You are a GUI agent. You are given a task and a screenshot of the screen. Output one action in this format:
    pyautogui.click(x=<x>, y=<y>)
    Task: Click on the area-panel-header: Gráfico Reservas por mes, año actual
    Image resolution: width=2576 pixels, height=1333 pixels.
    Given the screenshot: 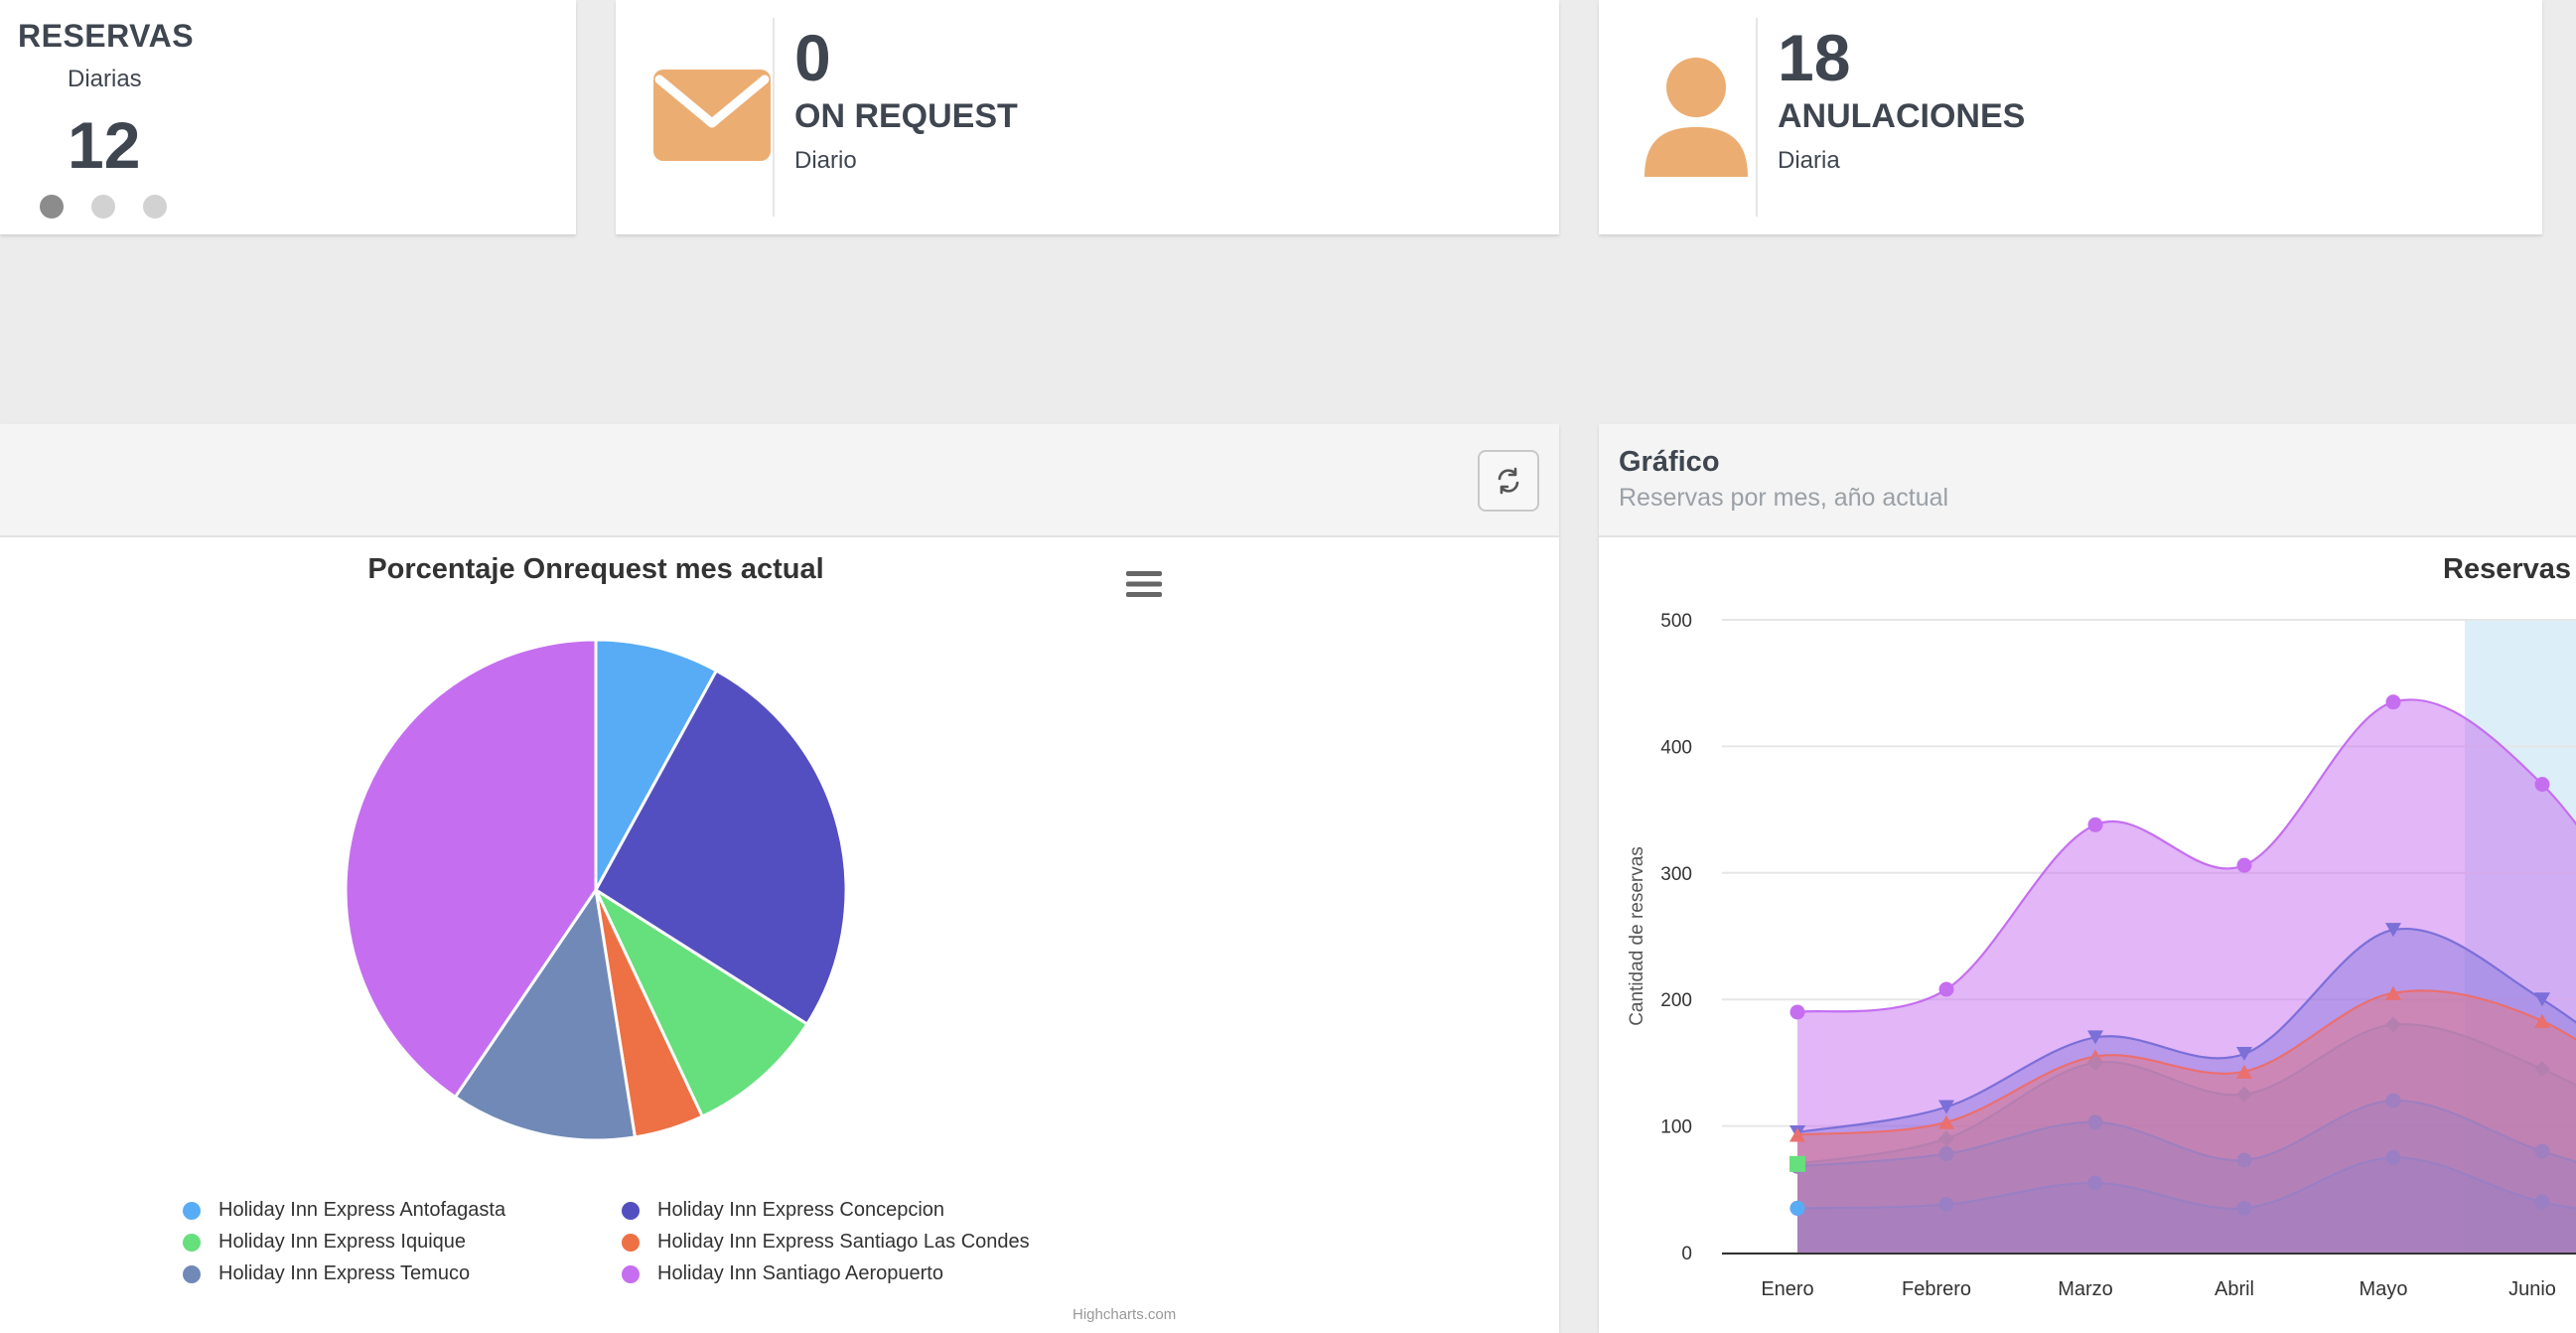 What is the action you would take?
    pyautogui.click(x=2088, y=480)
    